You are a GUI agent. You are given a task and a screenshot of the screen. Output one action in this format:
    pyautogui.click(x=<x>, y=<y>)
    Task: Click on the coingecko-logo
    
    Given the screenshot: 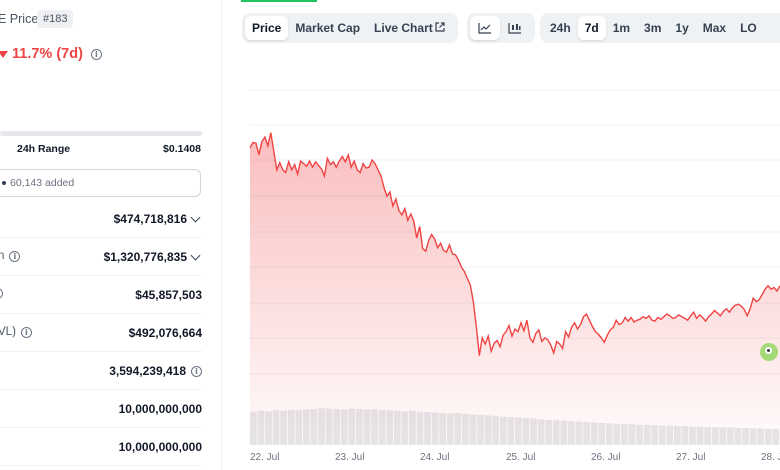 What is the action you would take?
    pyautogui.click(x=769, y=352)
    